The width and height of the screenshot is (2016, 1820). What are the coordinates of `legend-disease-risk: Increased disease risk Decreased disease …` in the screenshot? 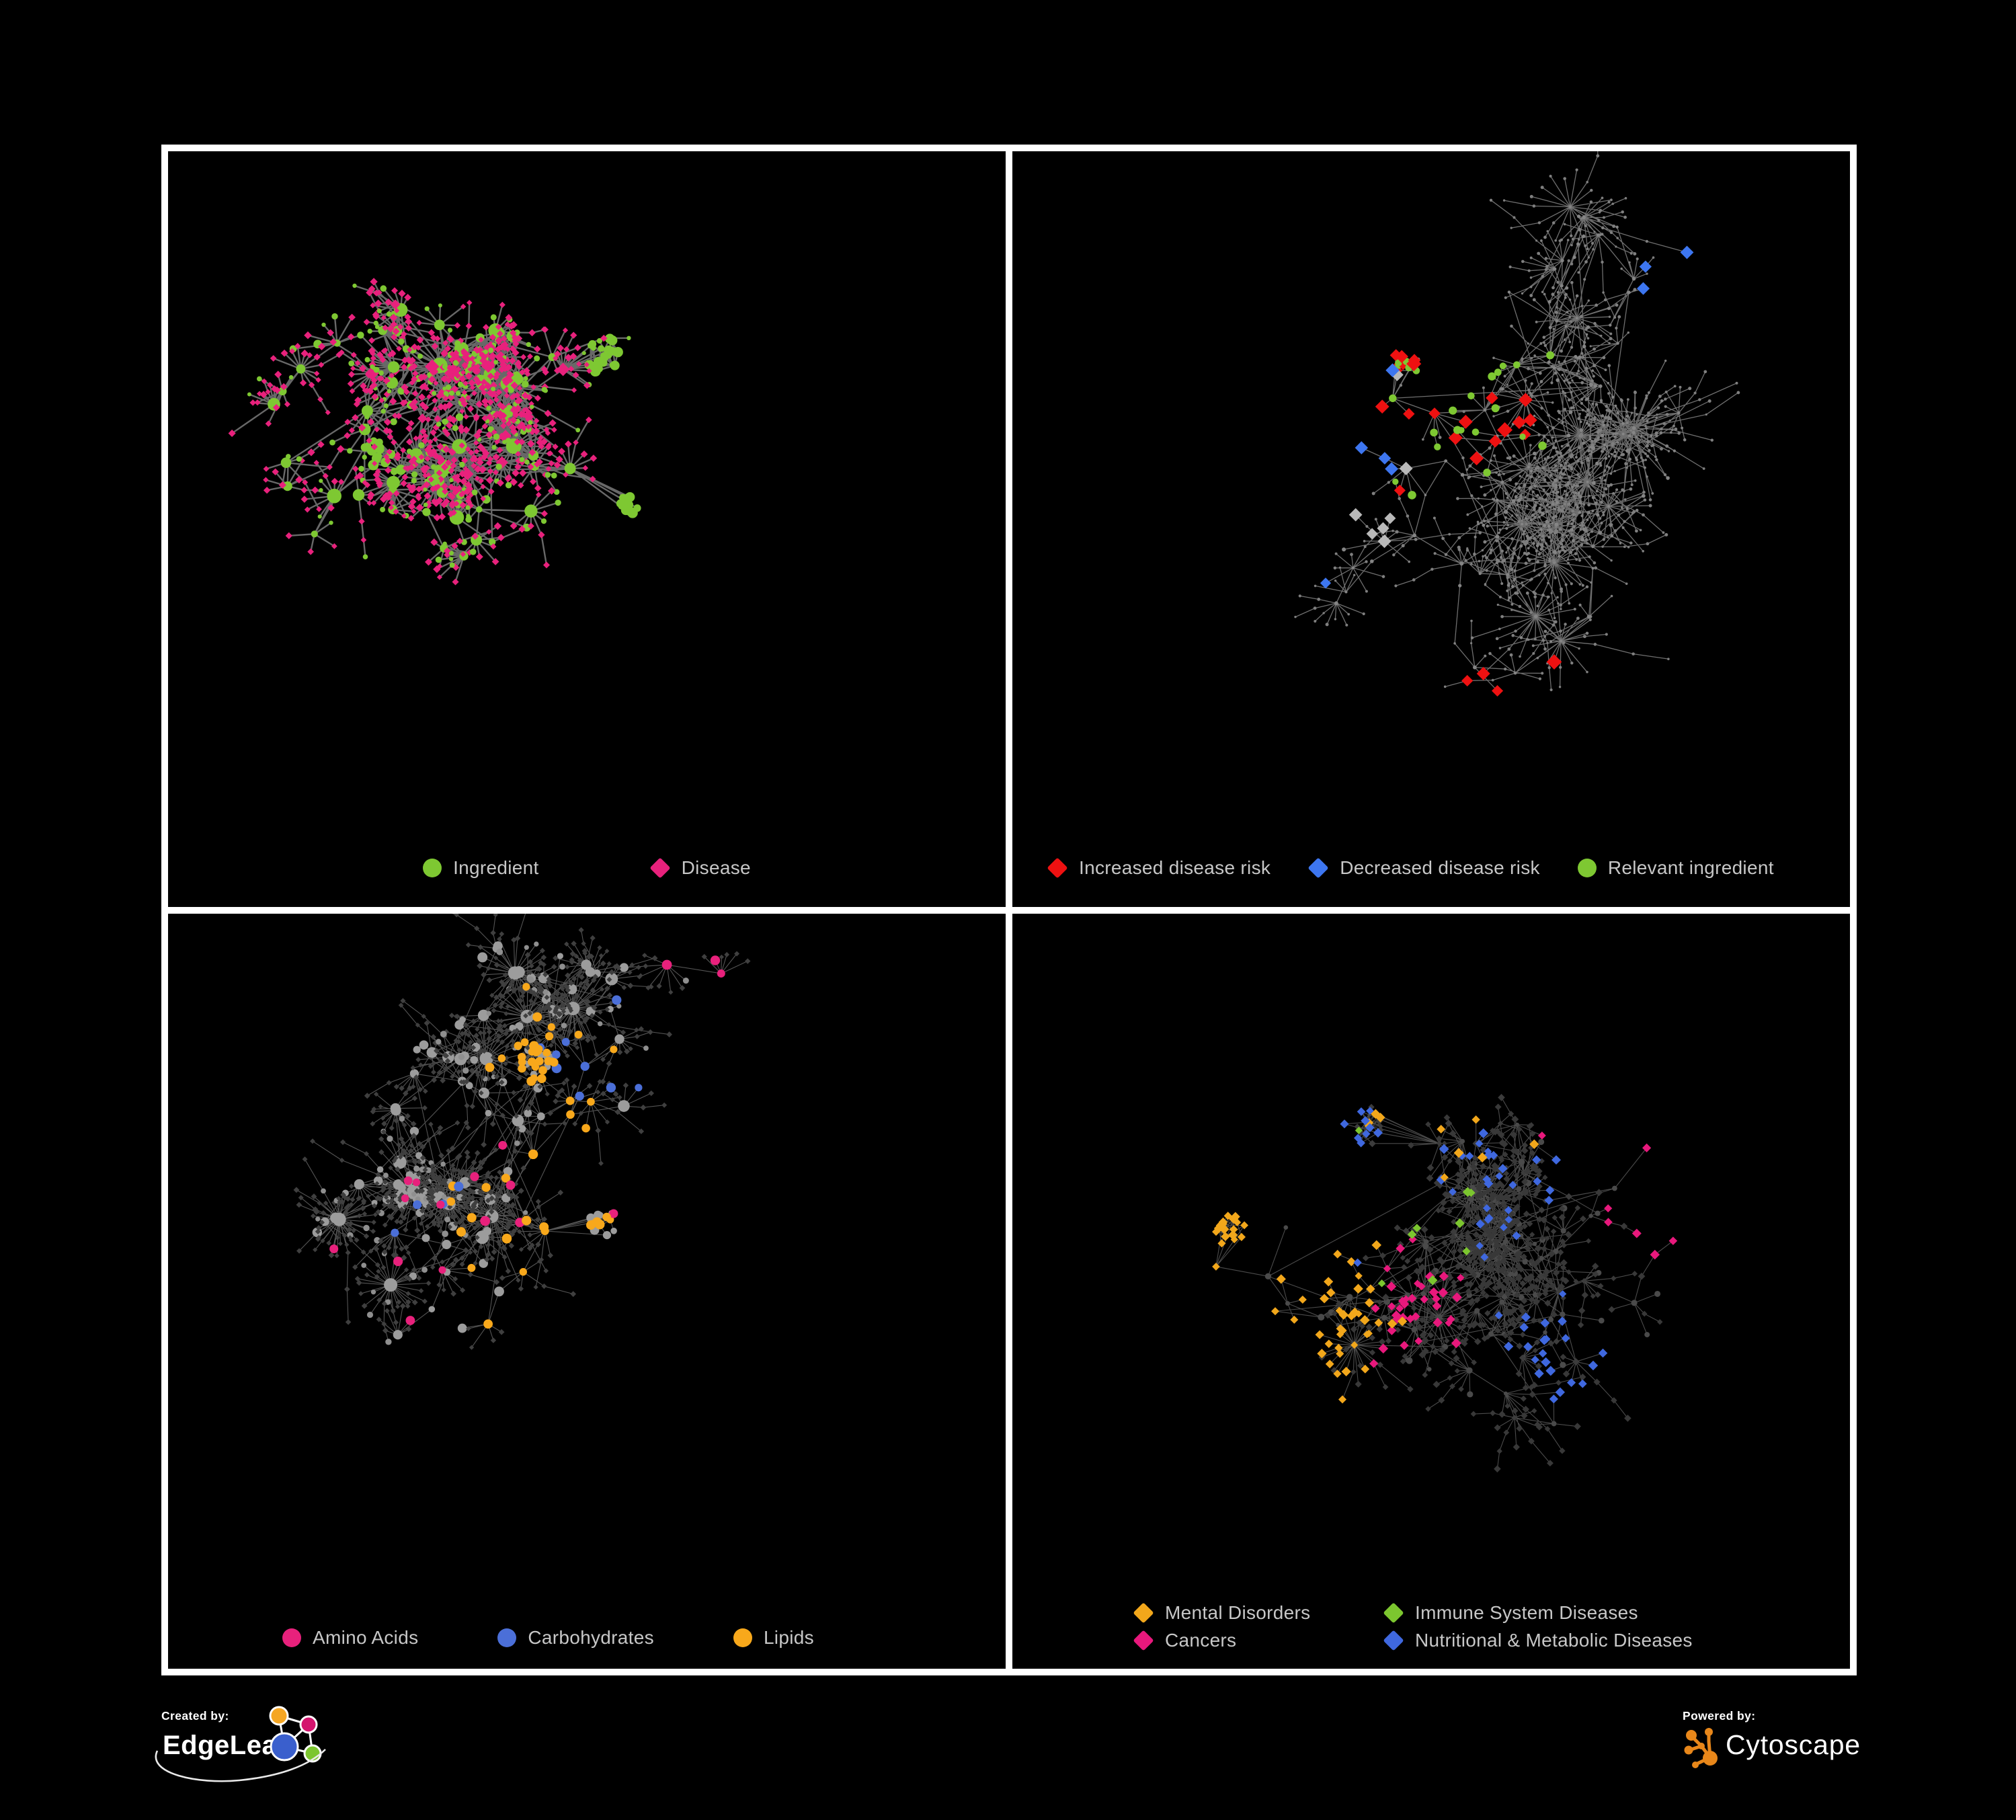 It's located at (1410, 868).